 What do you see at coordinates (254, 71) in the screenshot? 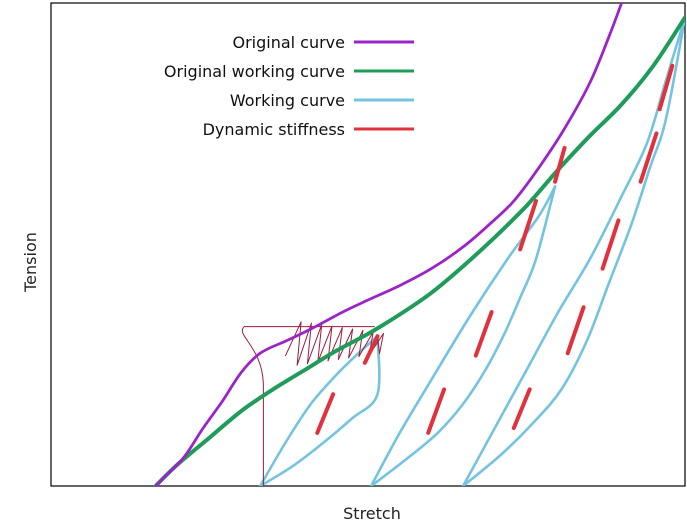
I see `legend-label-2: Original working curve` at bounding box center [254, 71].